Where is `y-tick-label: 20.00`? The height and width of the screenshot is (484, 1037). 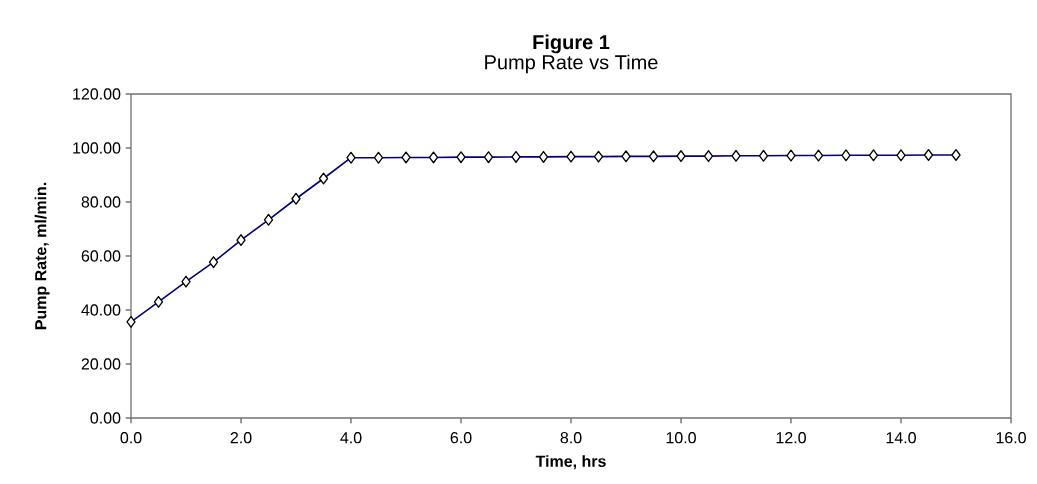
y-tick-label: 20.00 is located at coordinates (101, 364).